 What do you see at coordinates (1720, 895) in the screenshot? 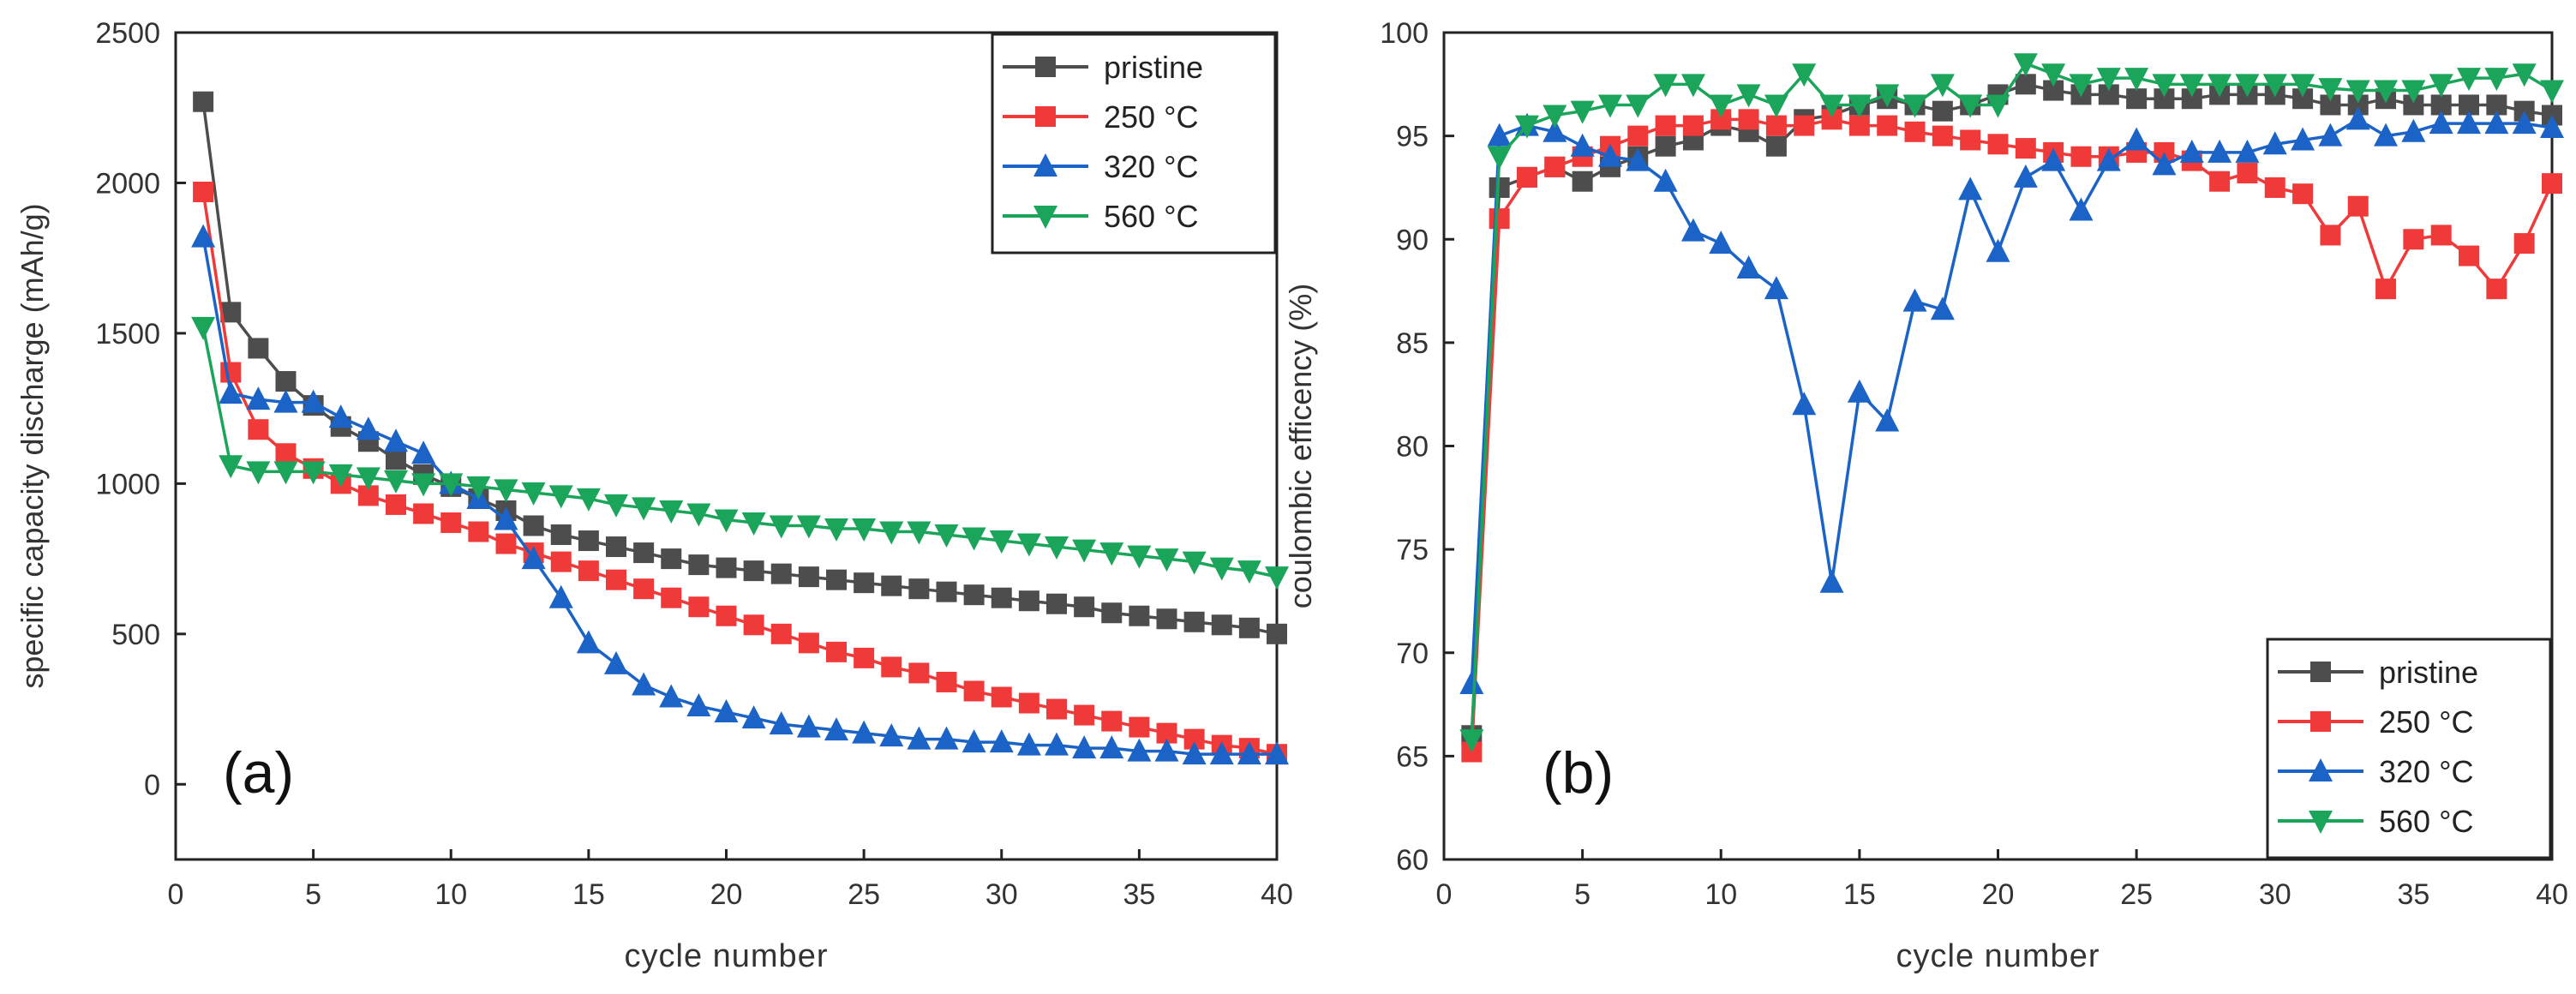
I see `x-tick-label: 10` at bounding box center [1720, 895].